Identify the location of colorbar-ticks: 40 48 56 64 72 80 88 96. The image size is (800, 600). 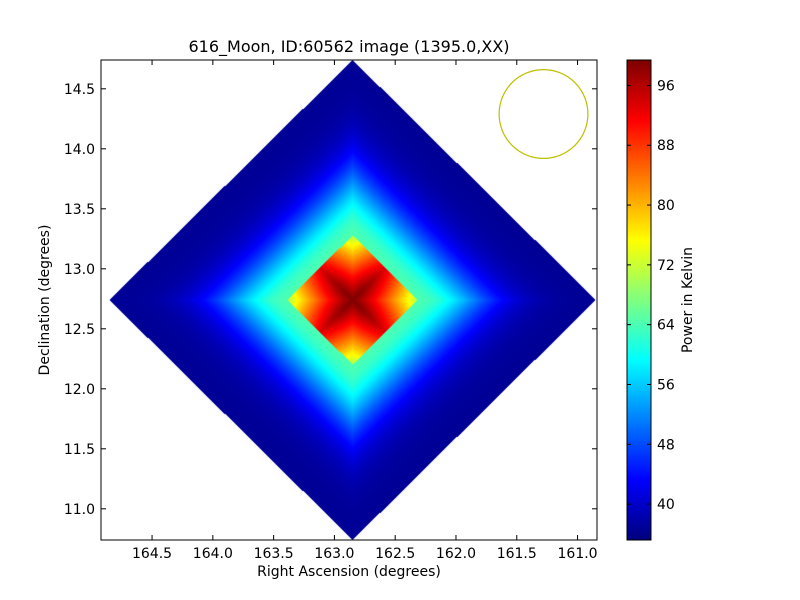
(651, 295).